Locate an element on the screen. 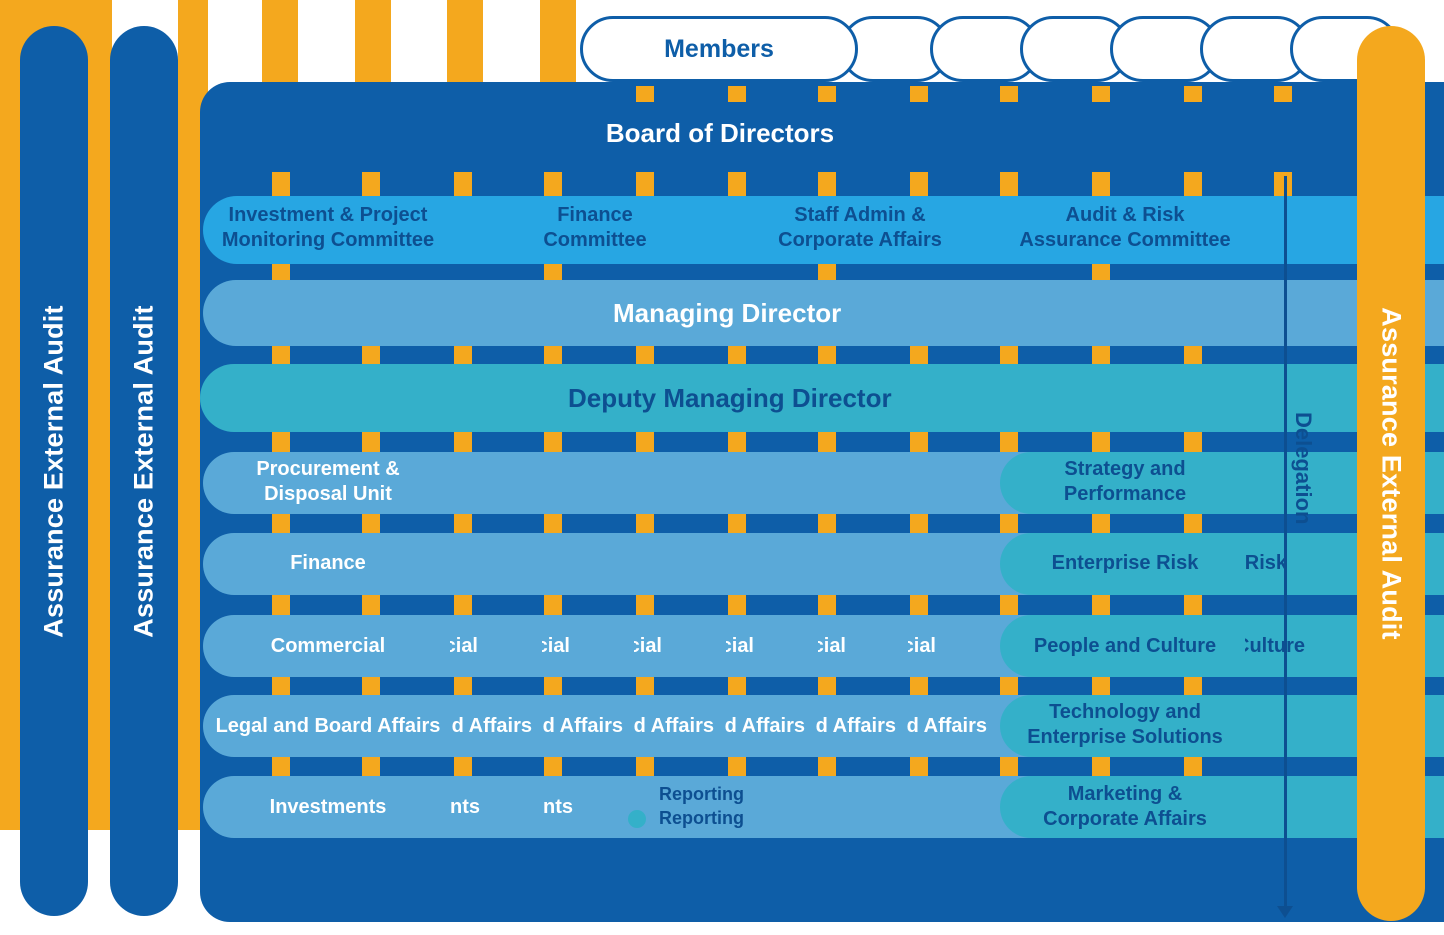 The width and height of the screenshot is (1444, 935). committee-row is located at coordinates (823, 230).